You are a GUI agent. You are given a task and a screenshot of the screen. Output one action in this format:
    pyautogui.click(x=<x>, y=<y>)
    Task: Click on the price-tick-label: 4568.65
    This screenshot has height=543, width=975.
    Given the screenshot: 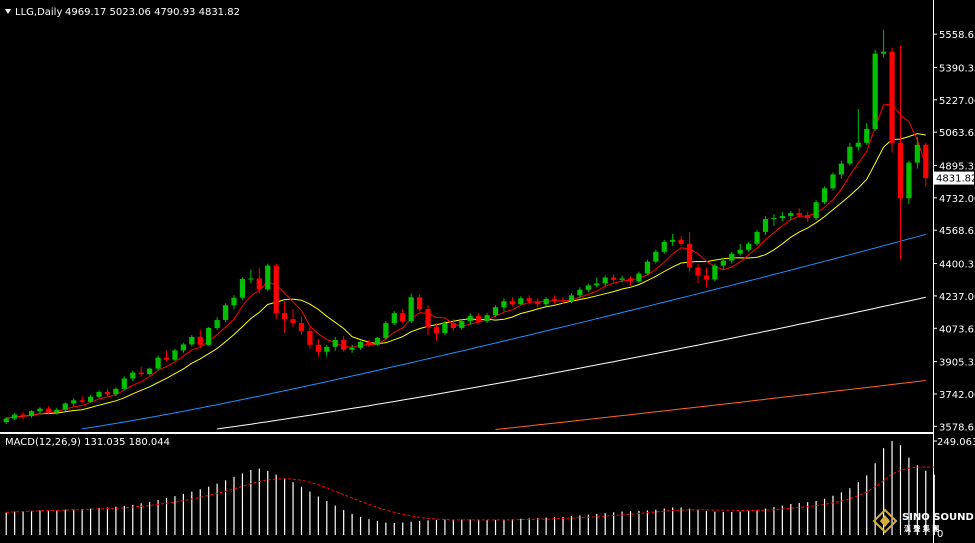 What is the action you would take?
    pyautogui.click(x=957, y=231)
    